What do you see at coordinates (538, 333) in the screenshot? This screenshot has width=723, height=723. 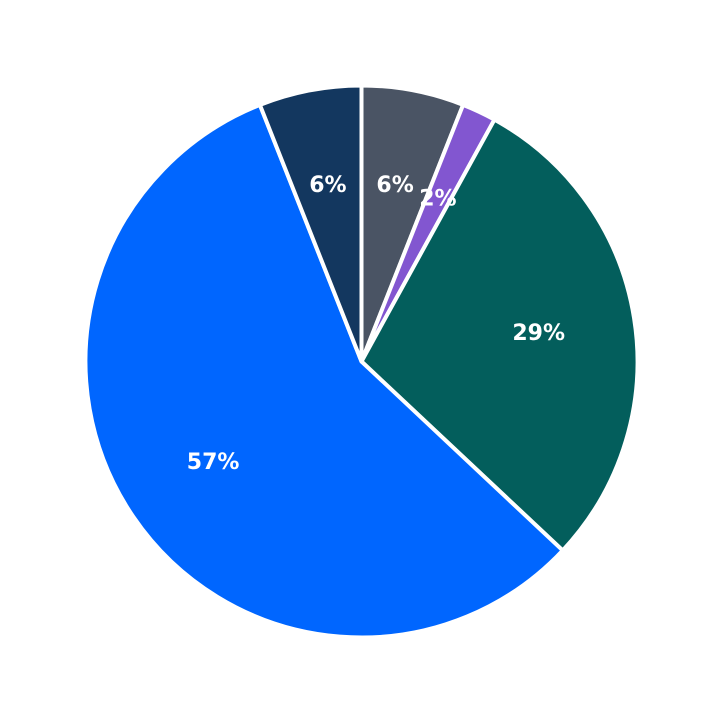 I see `pie-slice-label-2: 29%` at bounding box center [538, 333].